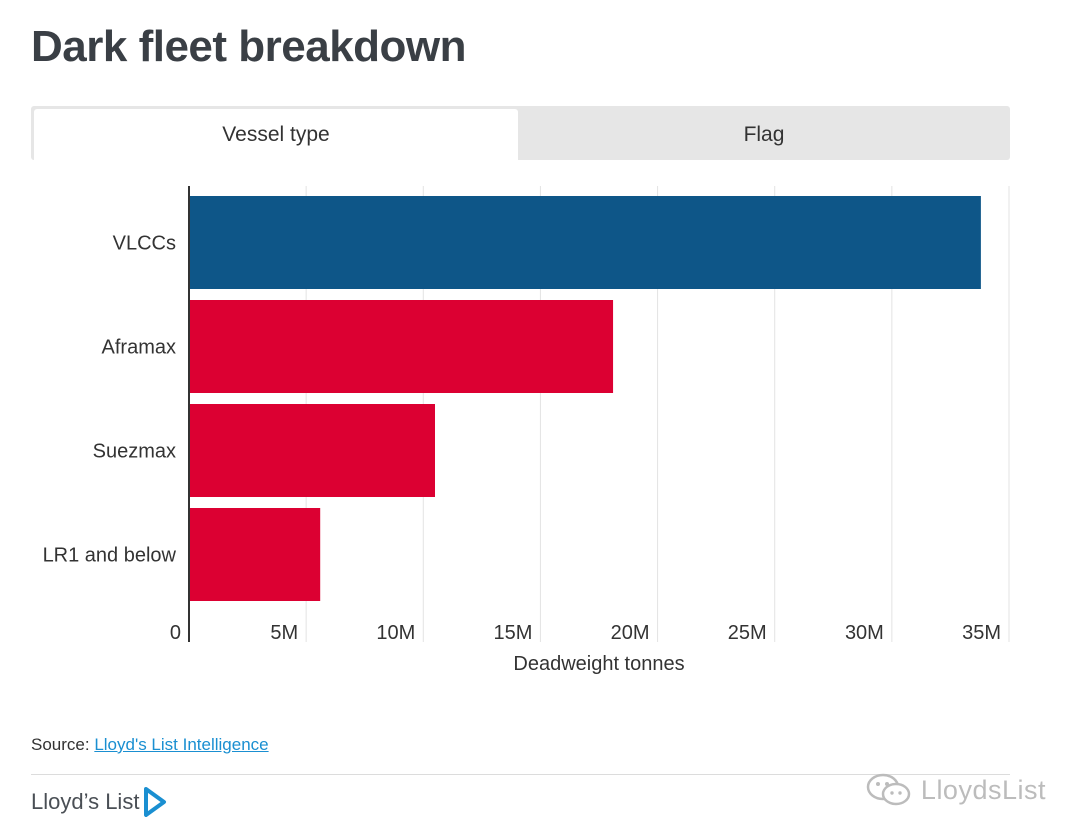  I want to click on wechat-watermark: LloydsList, so click(955, 790).